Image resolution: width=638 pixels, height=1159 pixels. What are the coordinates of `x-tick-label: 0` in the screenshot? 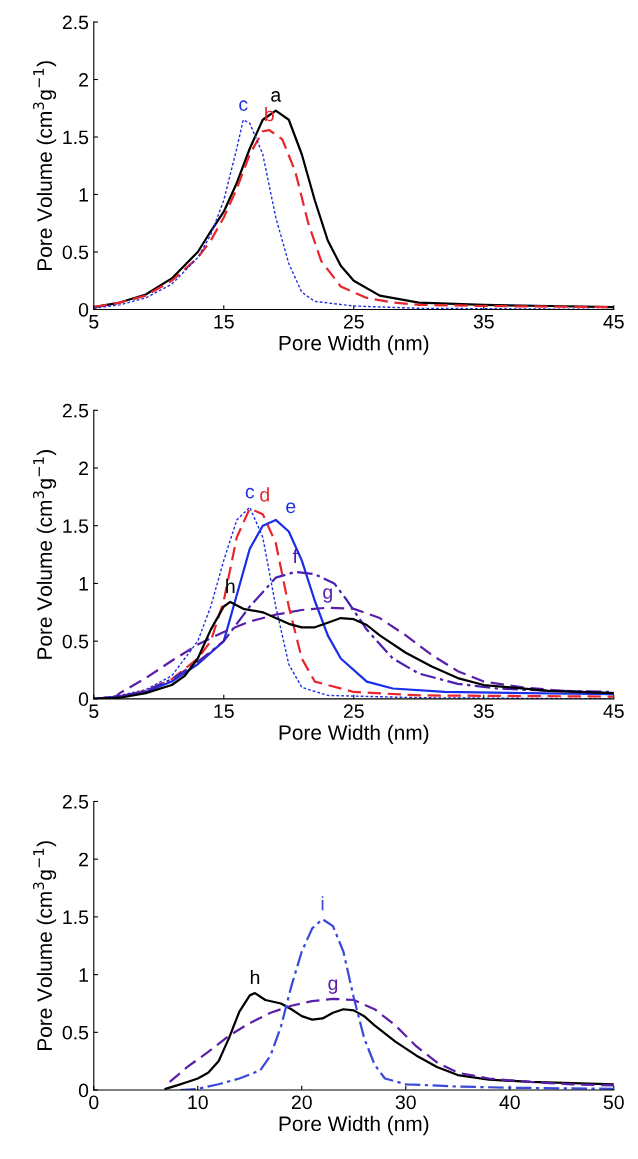 It's located at (94, 1102).